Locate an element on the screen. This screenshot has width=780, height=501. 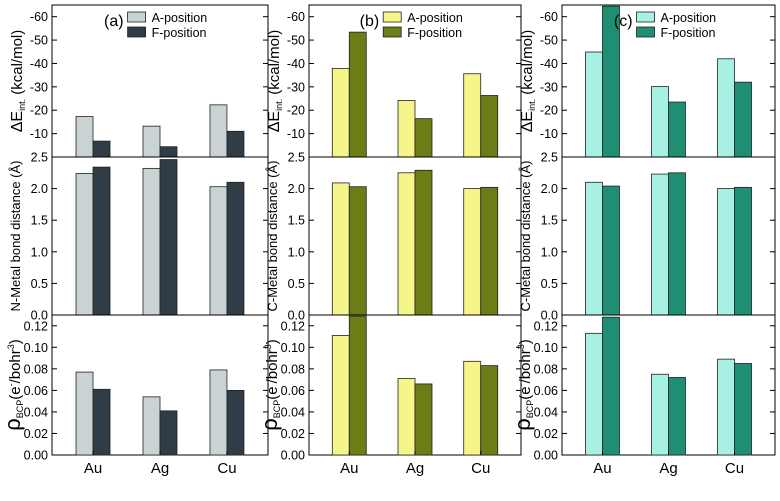
y-axis-label-text: C-Metal bond distance (Å) is located at coordinates (272, 235).